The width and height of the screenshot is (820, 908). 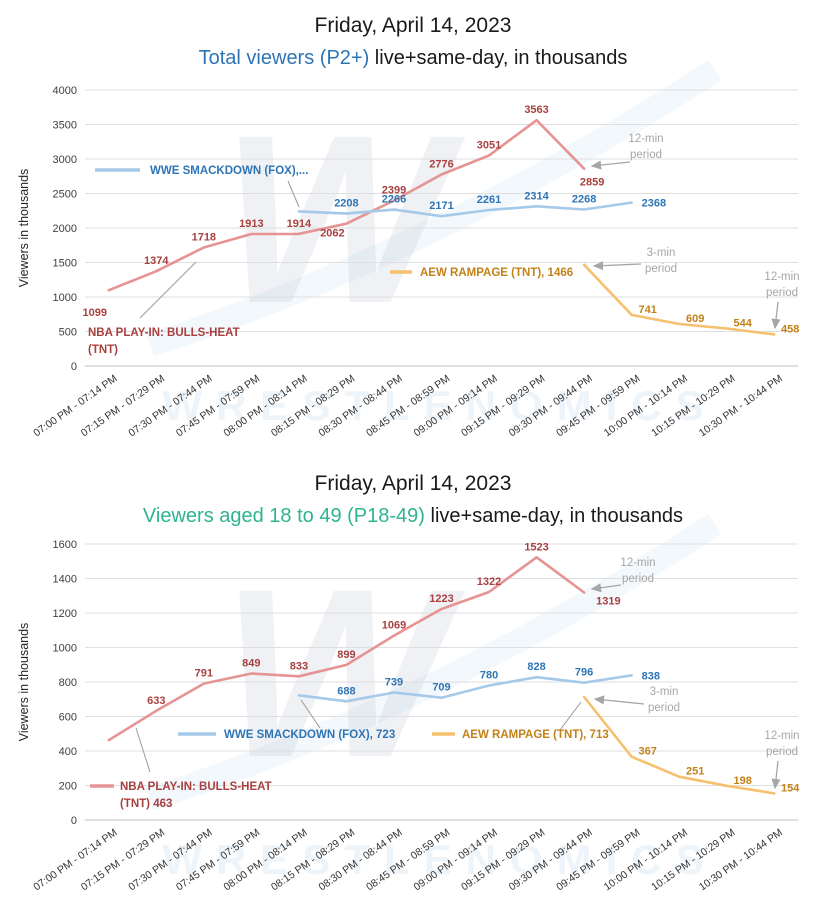 I want to click on series-line-wwe-smackdown-fox, so click(x=465, y=209).